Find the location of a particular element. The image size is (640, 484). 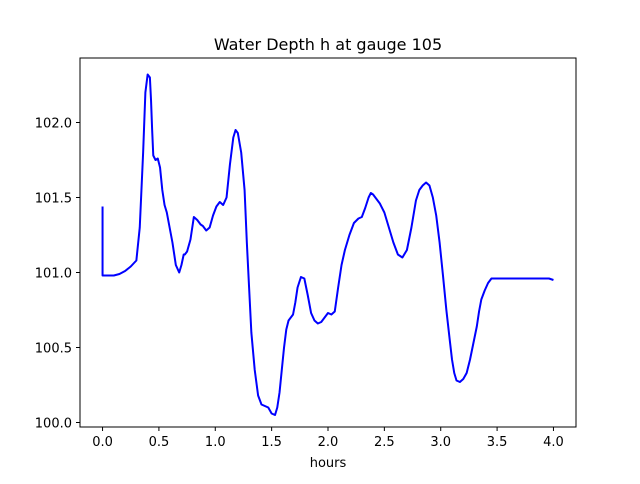

x-tick-label: 2.0 is located at coordinates (328, 442).